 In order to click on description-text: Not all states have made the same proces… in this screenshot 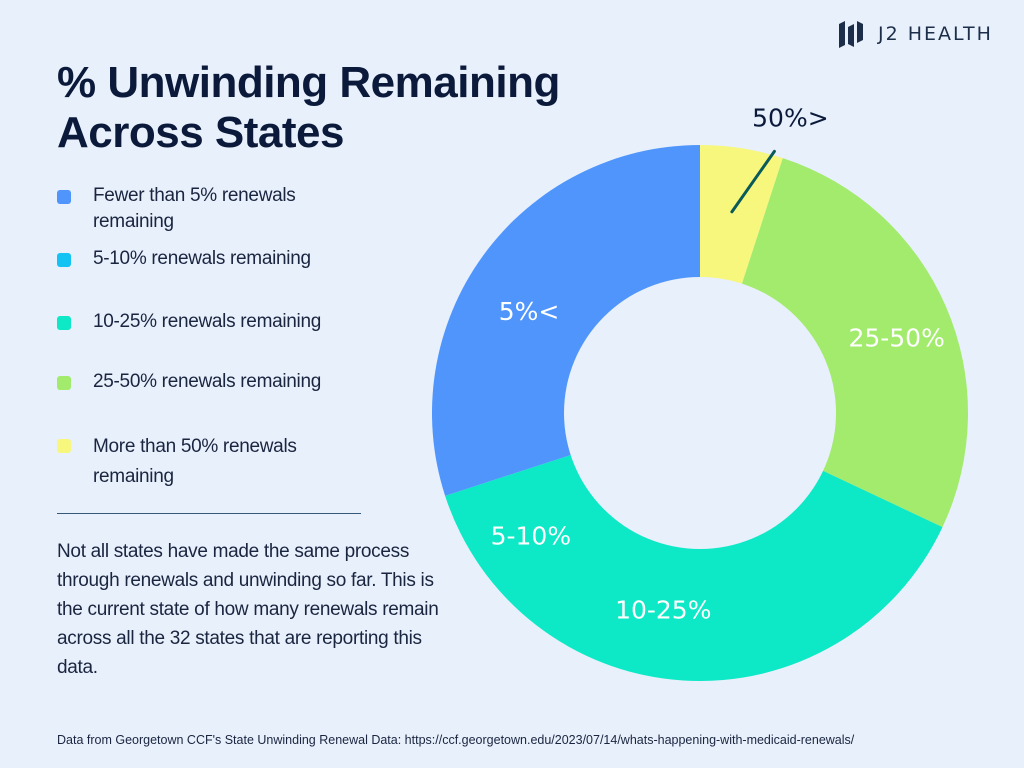, I will do `click(248, 609)`.